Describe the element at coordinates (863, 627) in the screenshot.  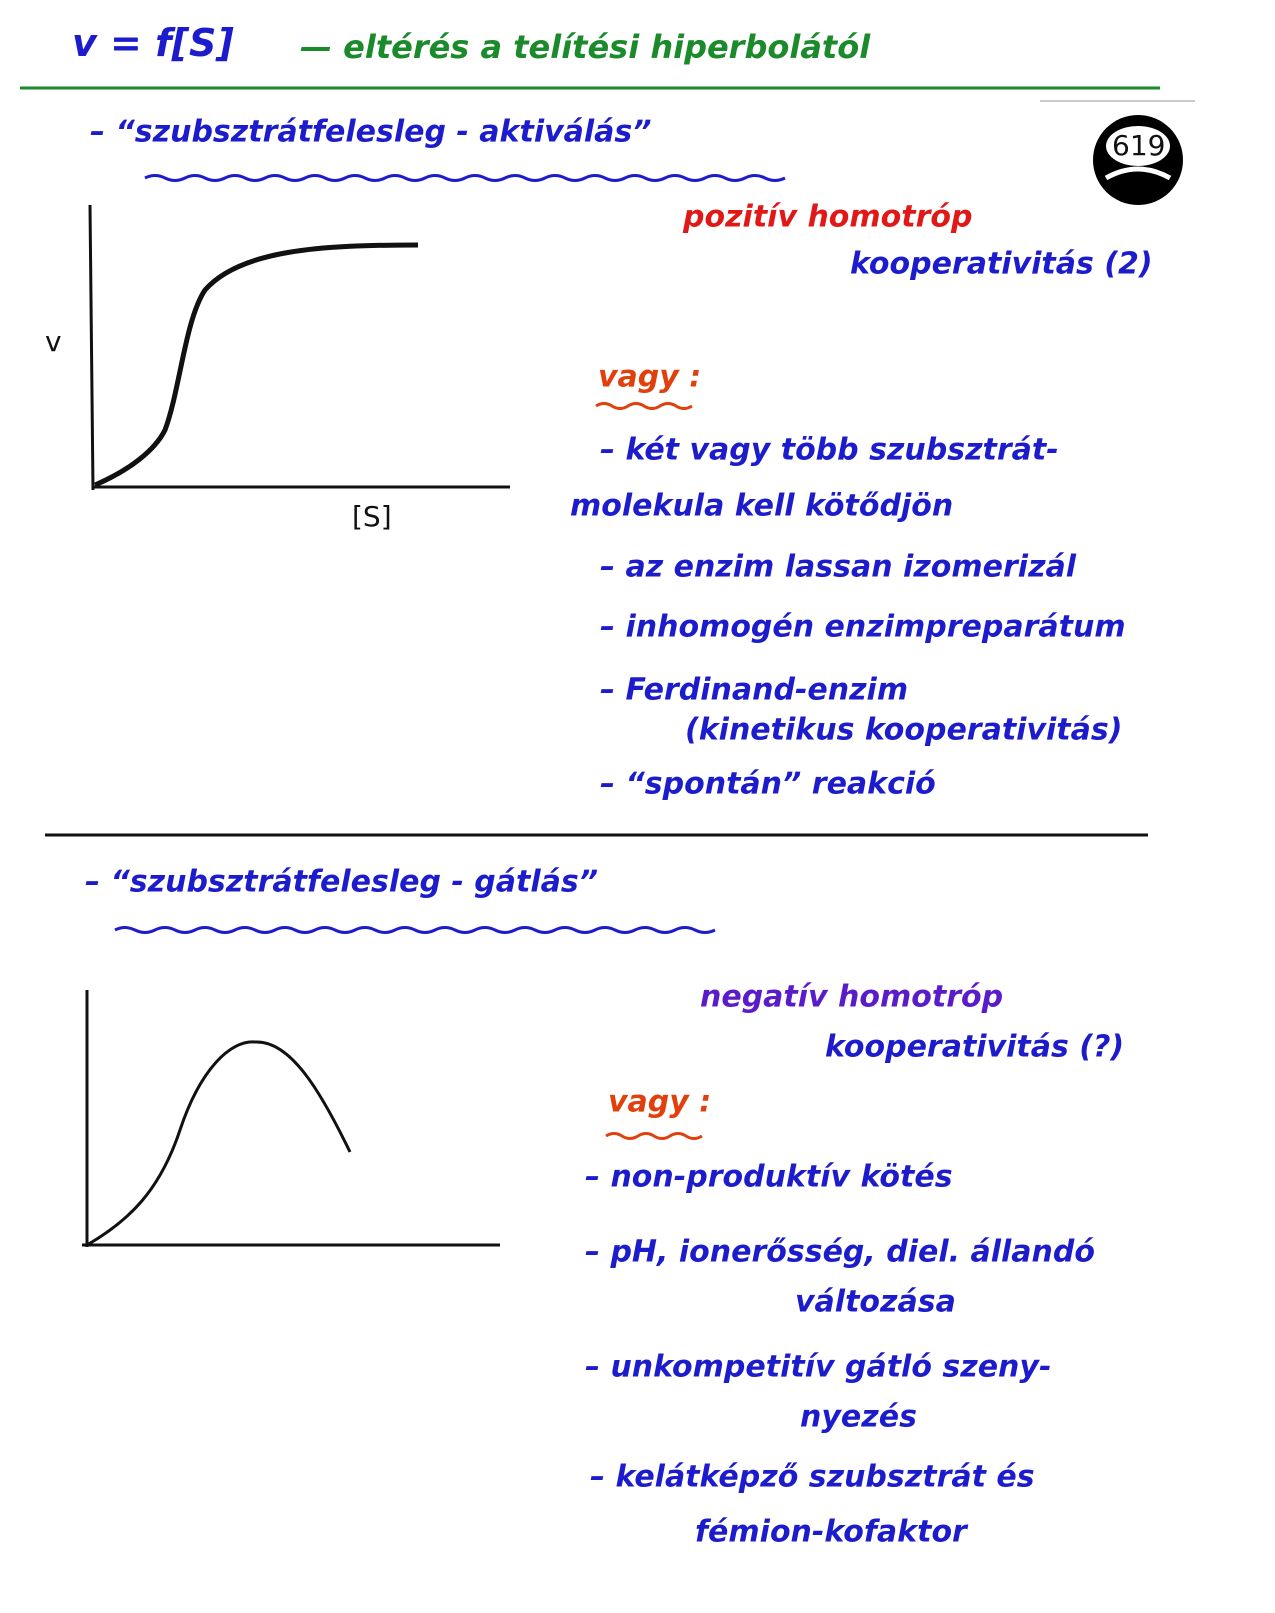
I see `list-item: – inhomogén enzimpreparátum` at that location.